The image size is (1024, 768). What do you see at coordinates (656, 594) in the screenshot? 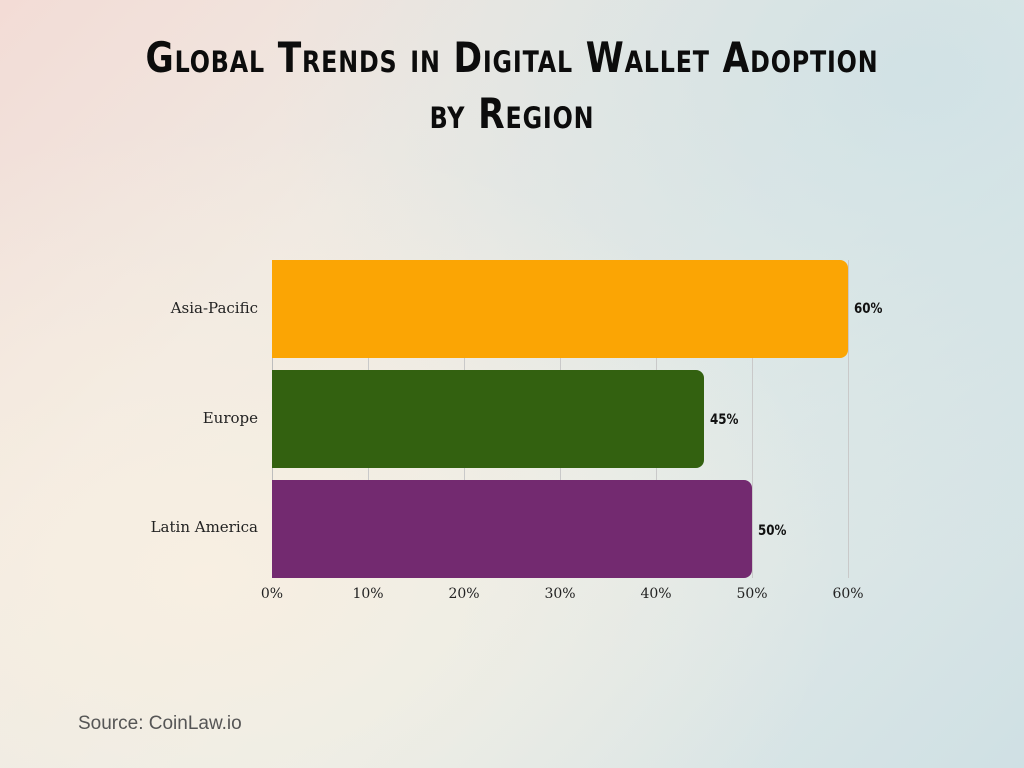
I see `x-tick-40: 40%` at bounding box center [656, 594].